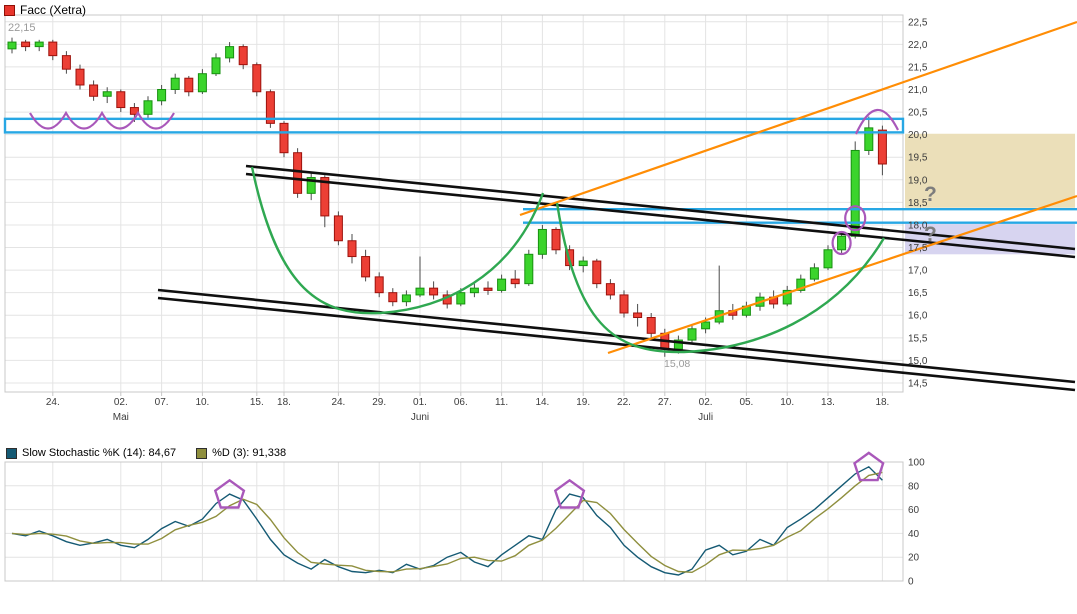  I want to click on legend-label-k: Slow Stochastic %K (14): 84,67, so click(99, 453).